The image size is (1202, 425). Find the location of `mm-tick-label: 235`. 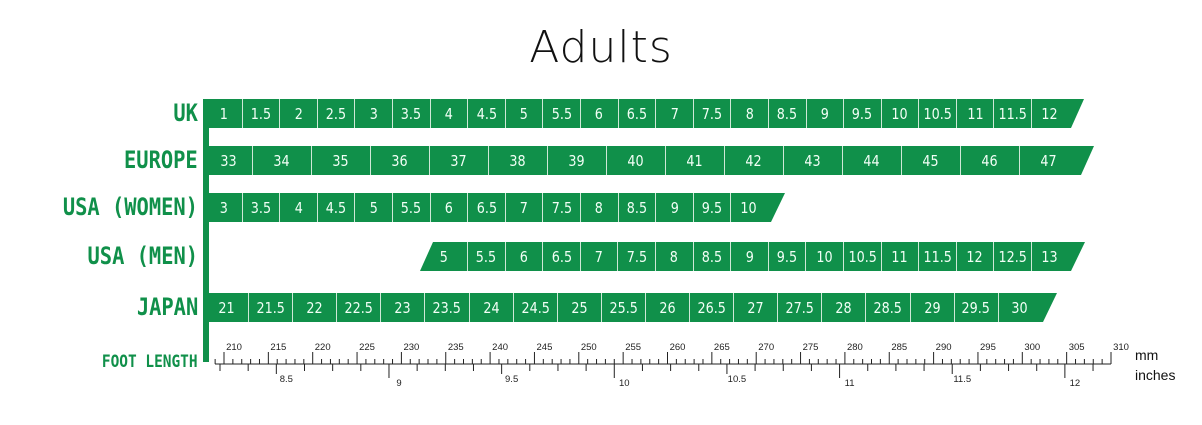

mm-tick-label: 235 is located at coordinates (456, 347).